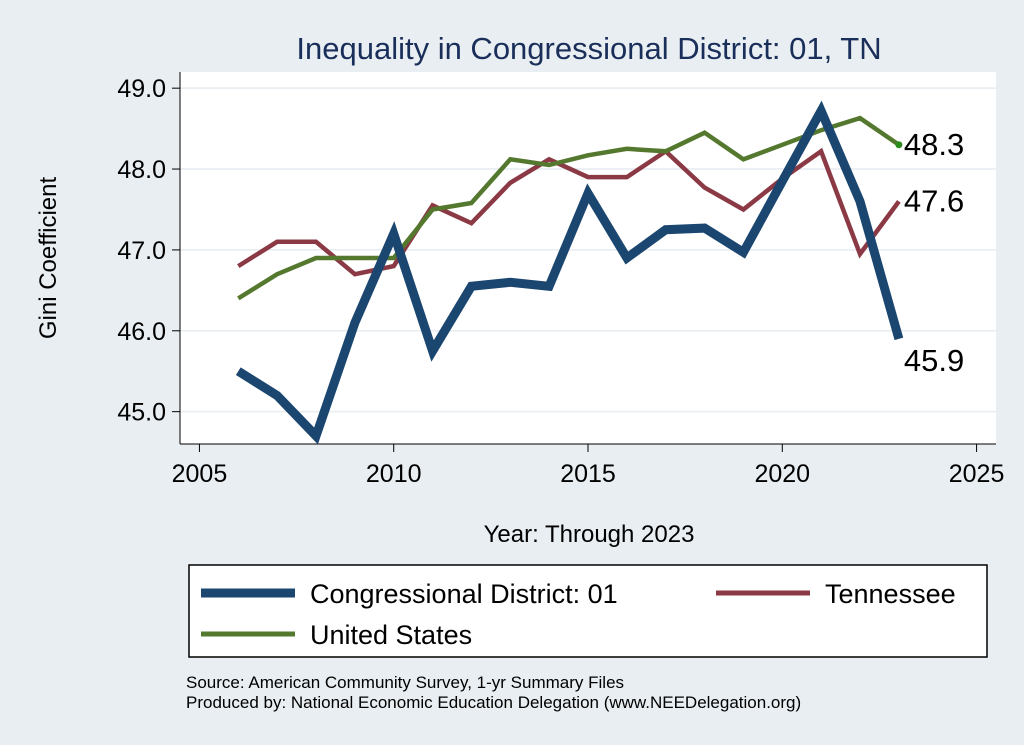  I want to click on x-axis-label: Year: Through 2023, so click(589, 534).